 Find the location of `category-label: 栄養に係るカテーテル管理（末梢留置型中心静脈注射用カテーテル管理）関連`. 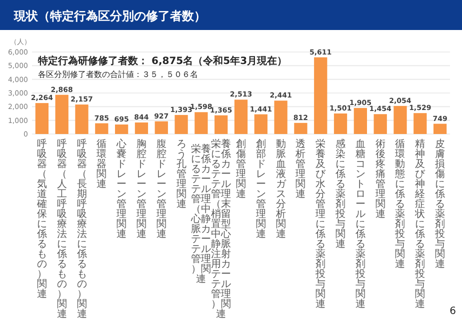

category-label: 栄養に係るカテーテル管理（末梢留置型中心静脈注射用カテーテル管理）関連 is located at coordinates (221, 229).